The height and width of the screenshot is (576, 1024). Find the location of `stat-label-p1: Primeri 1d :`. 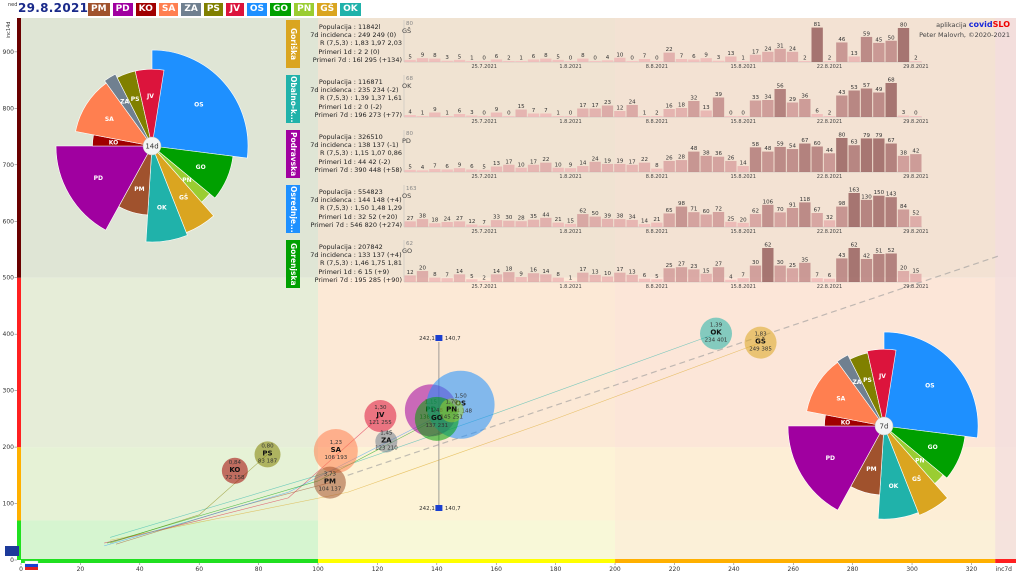

stat-label-p1: Primeri 1d : is located at coordinates (337, 51).